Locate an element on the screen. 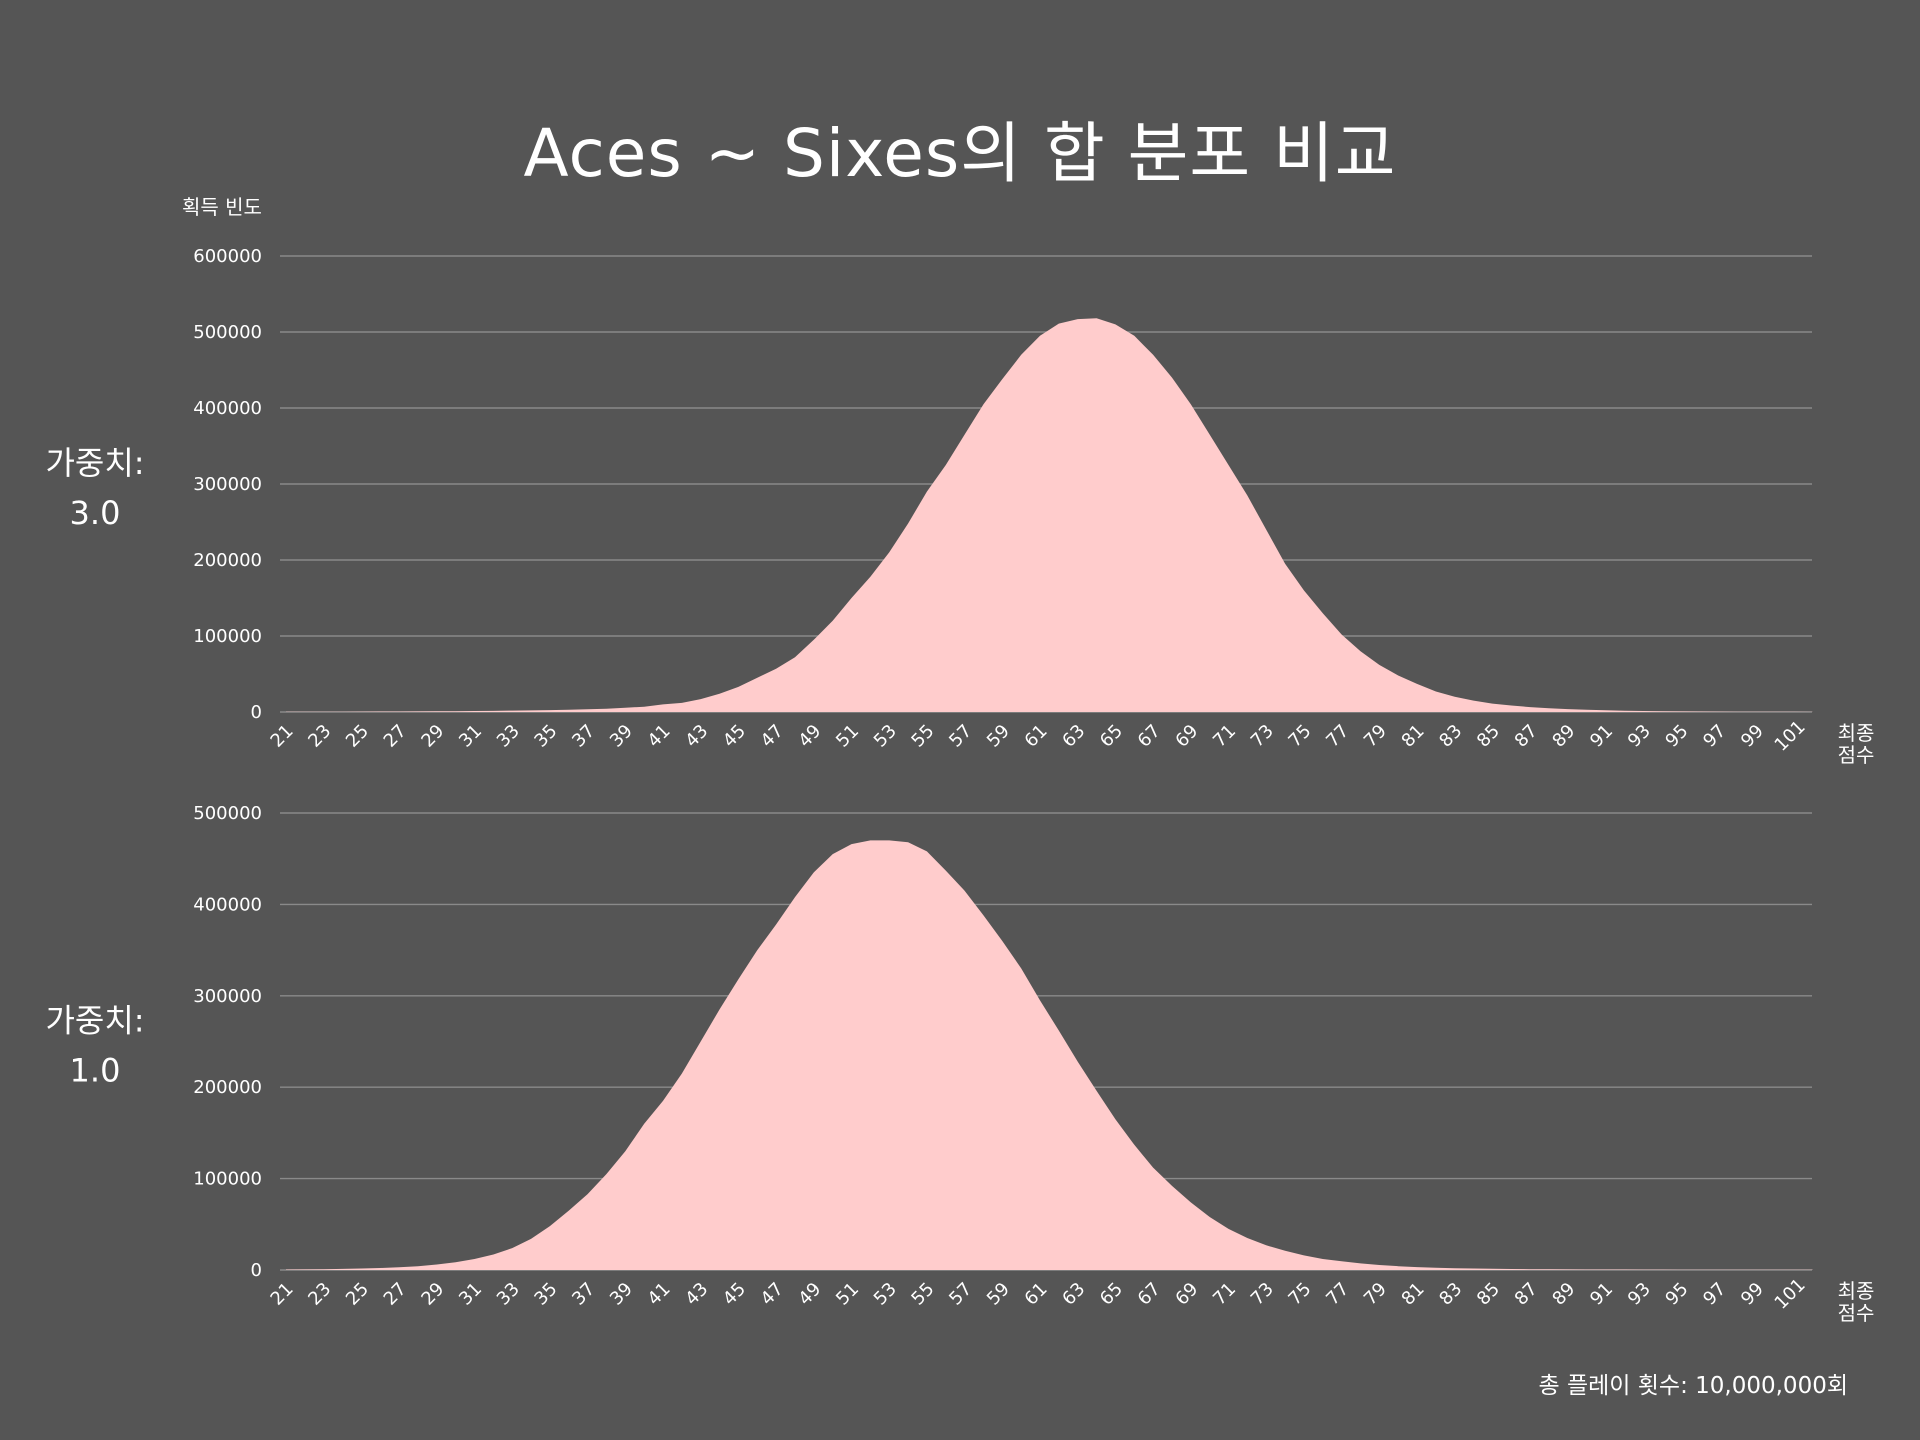  y-tick-label: 400000 is located at coordinates (227, 904).